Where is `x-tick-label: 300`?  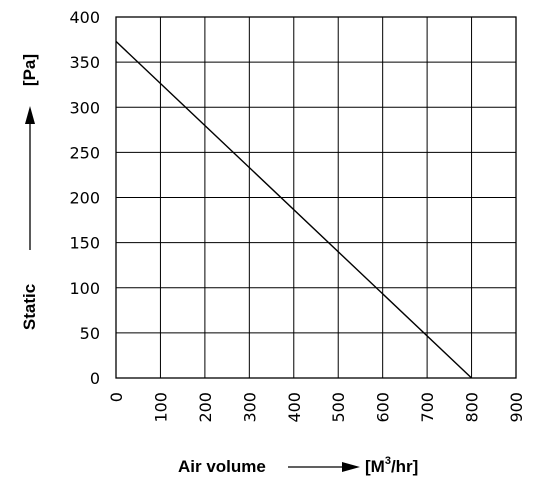
x-tick-label: 300 is located at coordinates (249, 407).